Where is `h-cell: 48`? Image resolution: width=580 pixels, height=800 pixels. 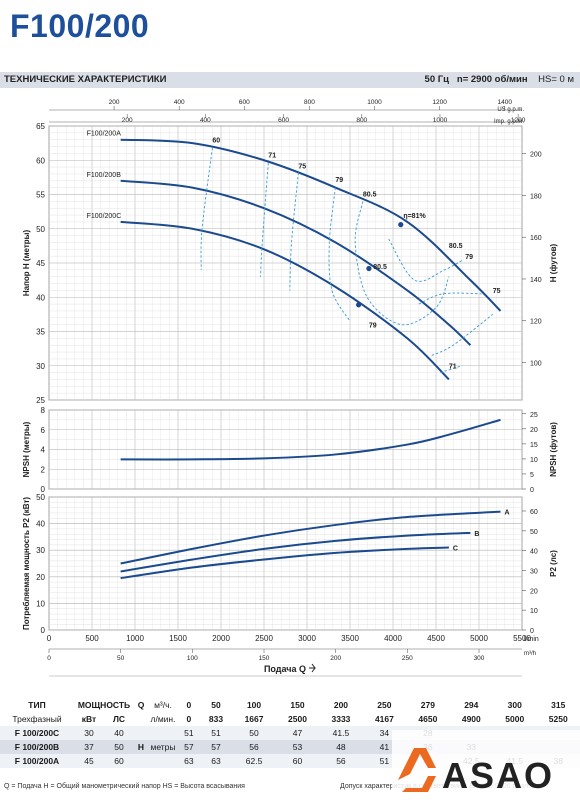
h-cell: 48 is located at coordinates (341, 747).